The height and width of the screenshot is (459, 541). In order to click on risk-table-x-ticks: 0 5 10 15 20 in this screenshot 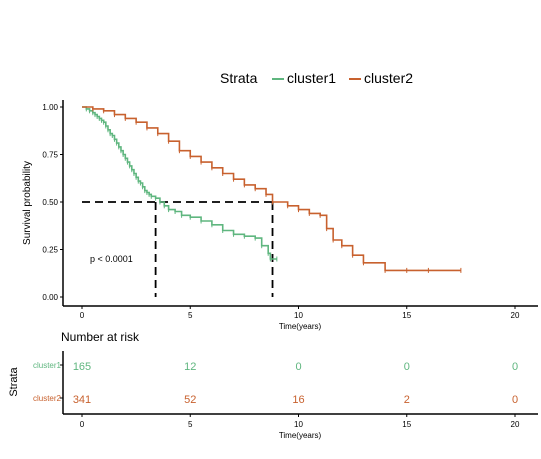, I will do `click(300, 421)`.